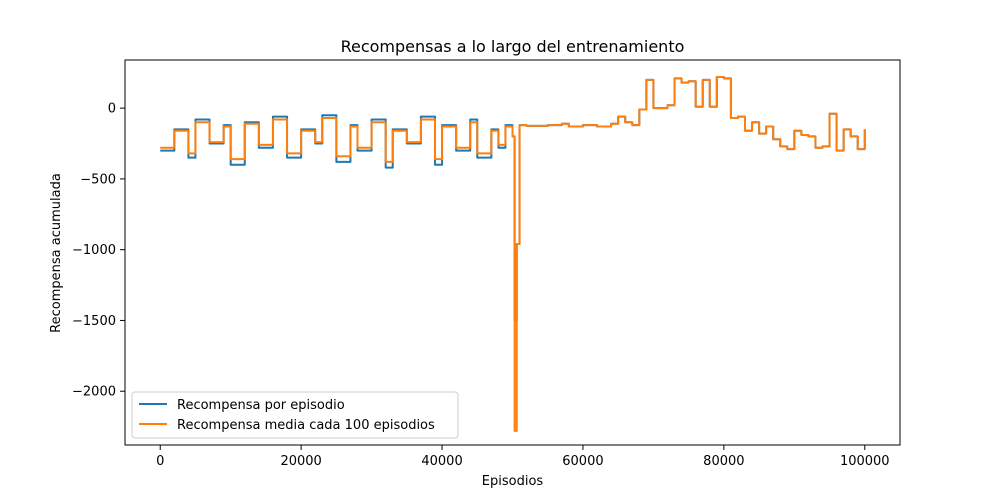  What do you see at coordinates (112, 109) in the screenshot?
I see `y-tick-label: 0` at bounding box center [112, 109].